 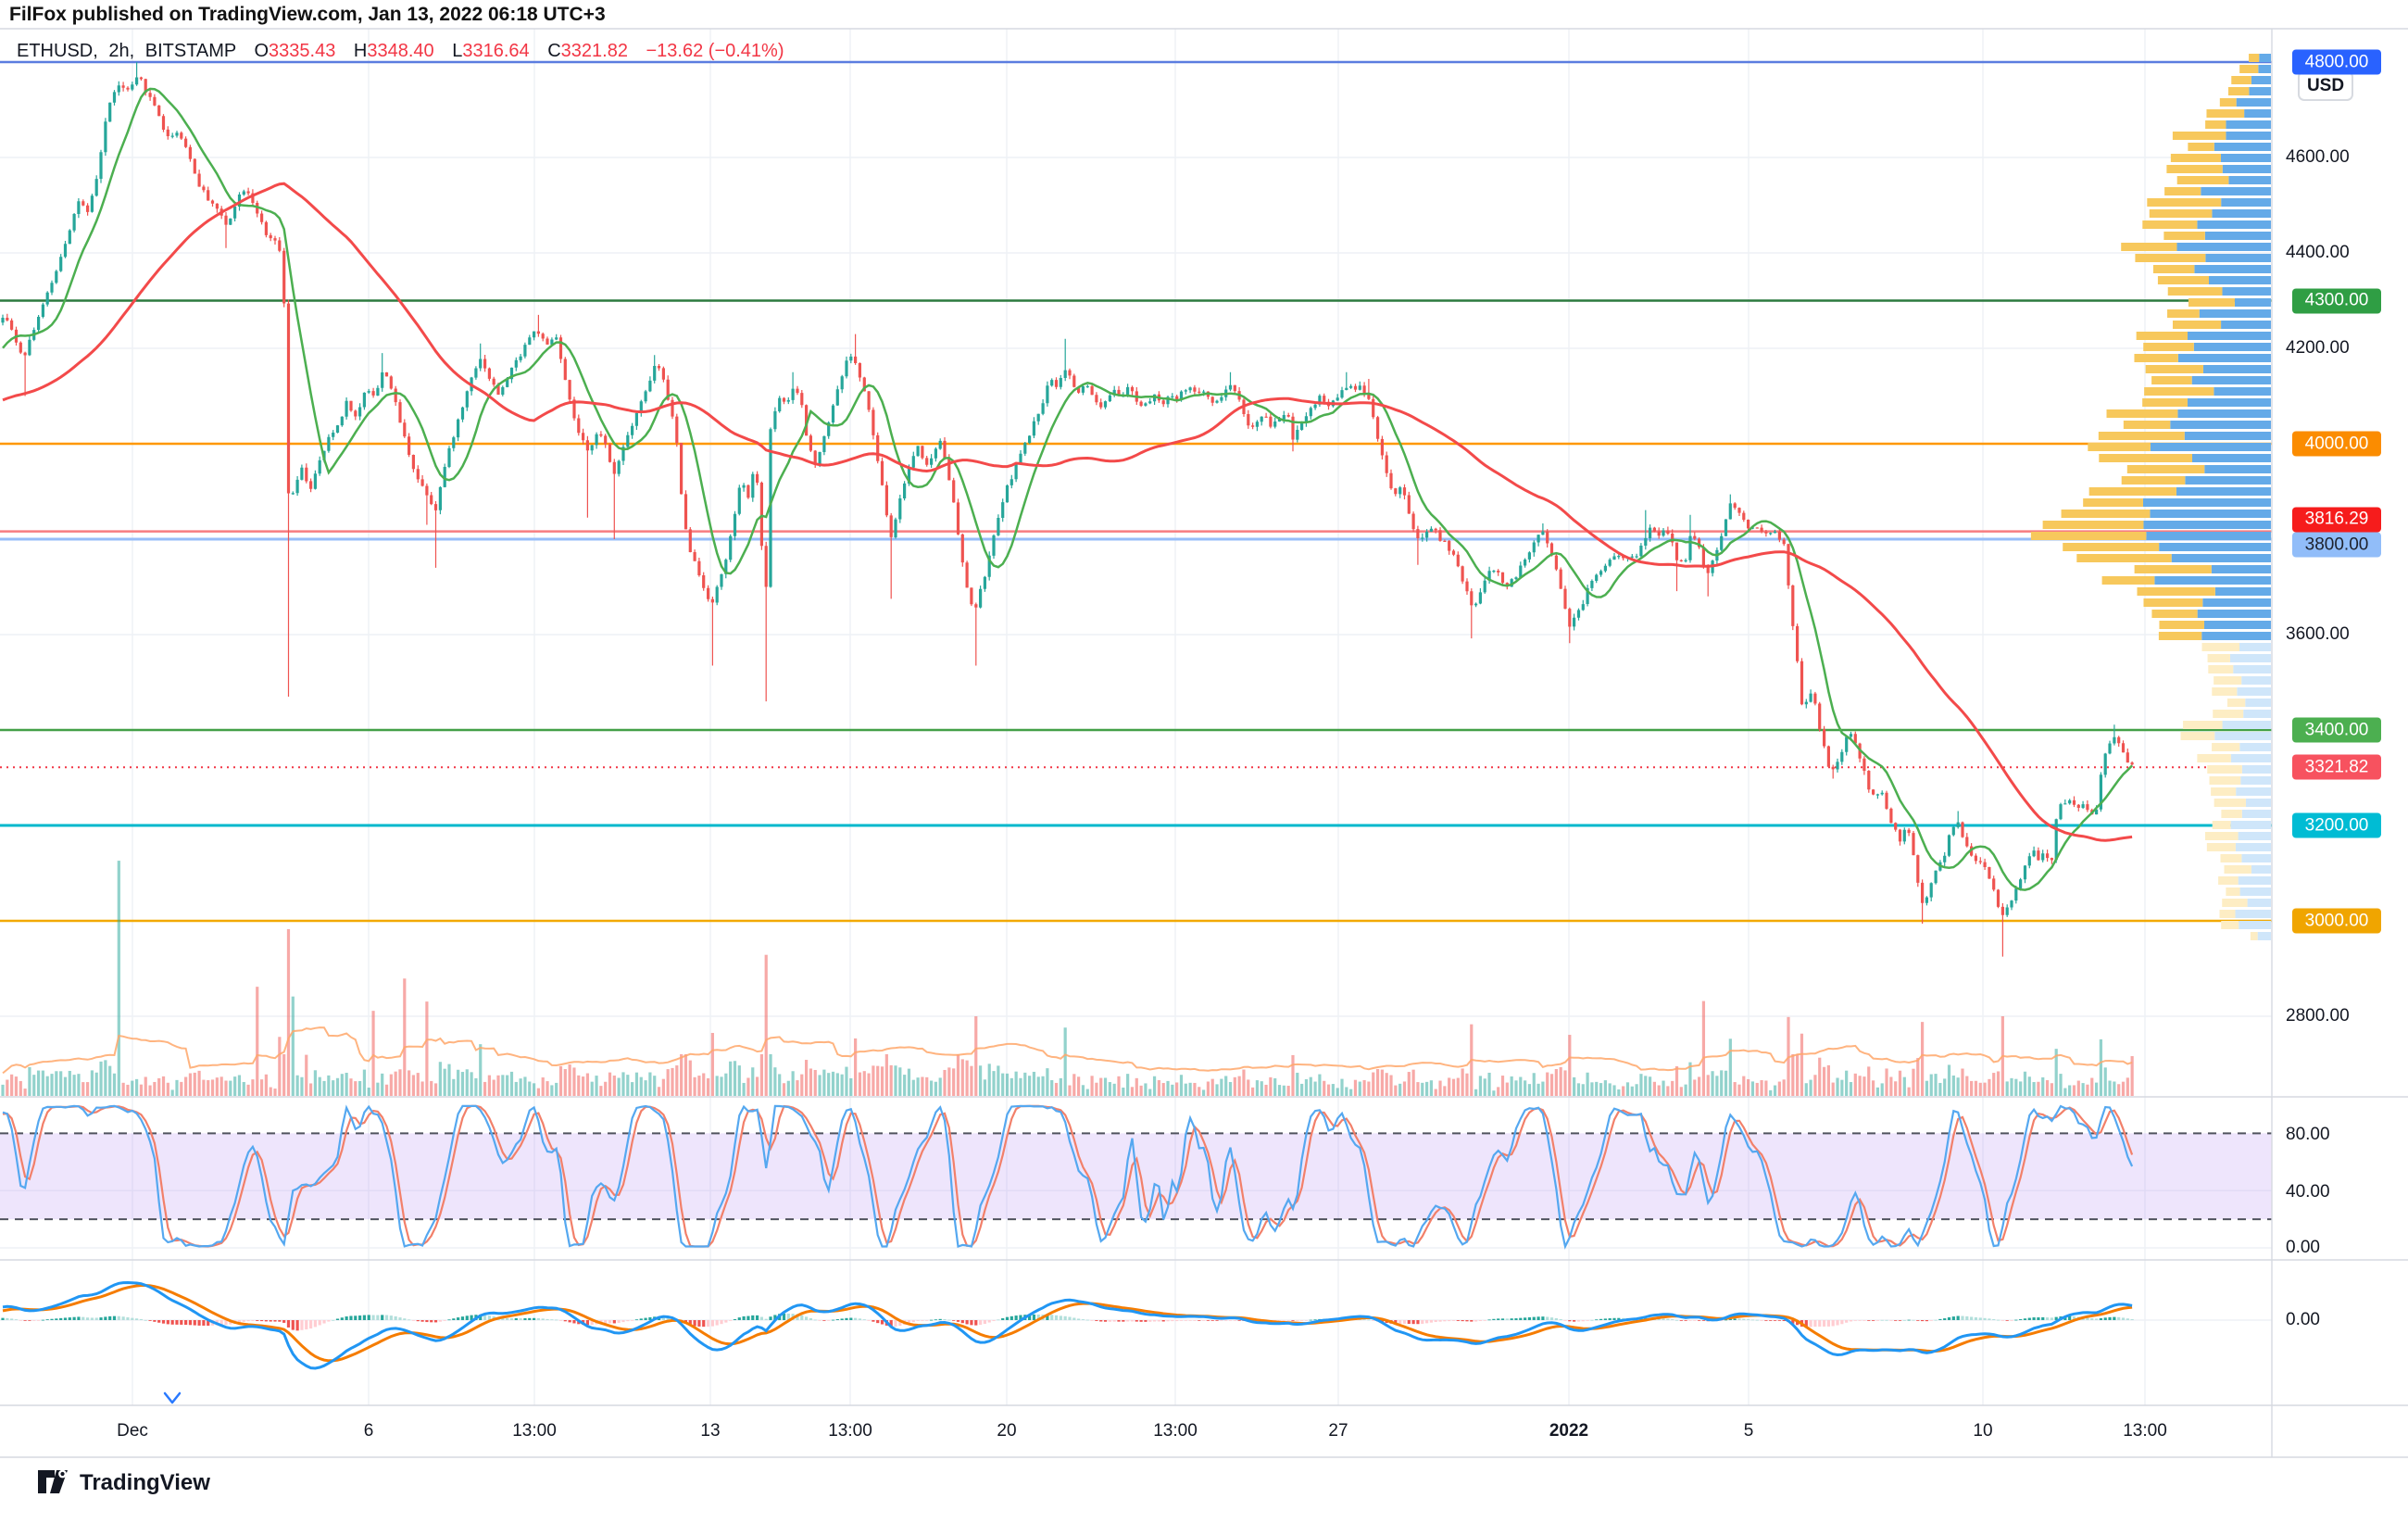 What do you see at coordinates (715, 51) in the screenshot?
I see `change-value: −13.62 (−0.41%)` at bounding box center [715, 51].